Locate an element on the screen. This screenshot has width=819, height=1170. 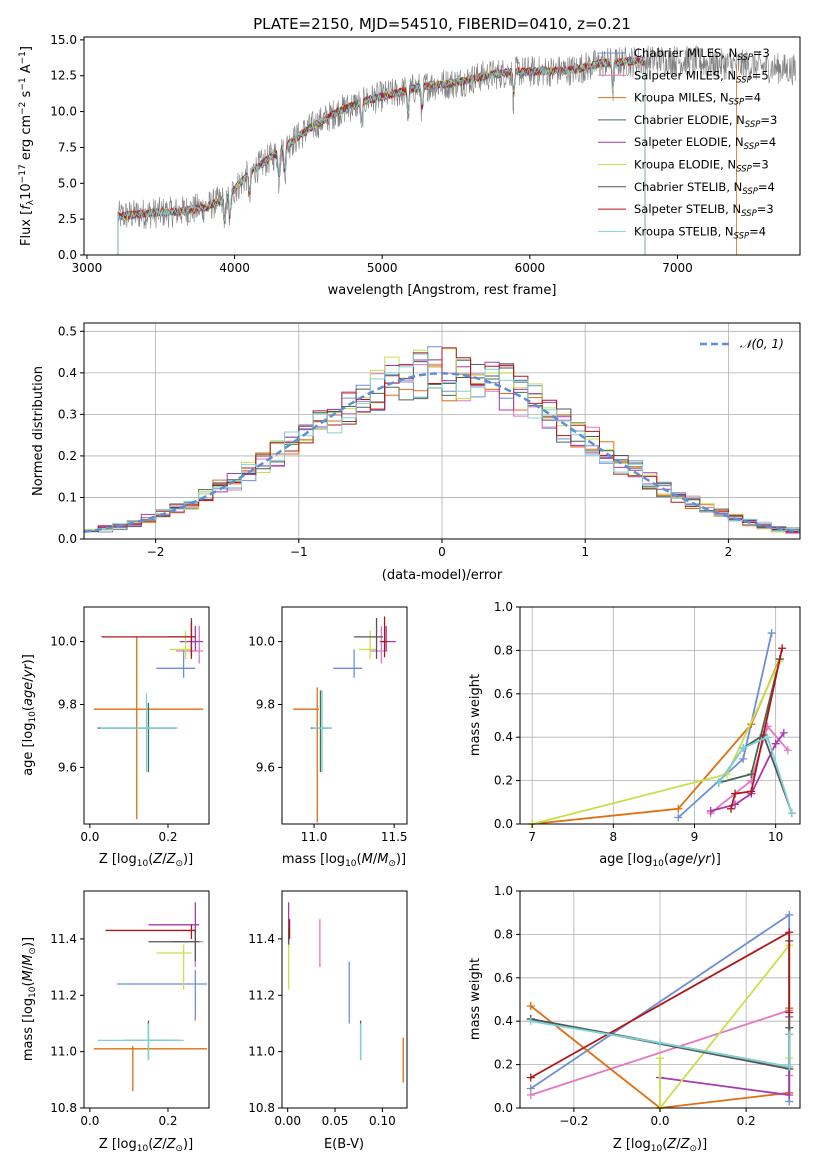
spectrum-lines is located at coordinates (456, 150).